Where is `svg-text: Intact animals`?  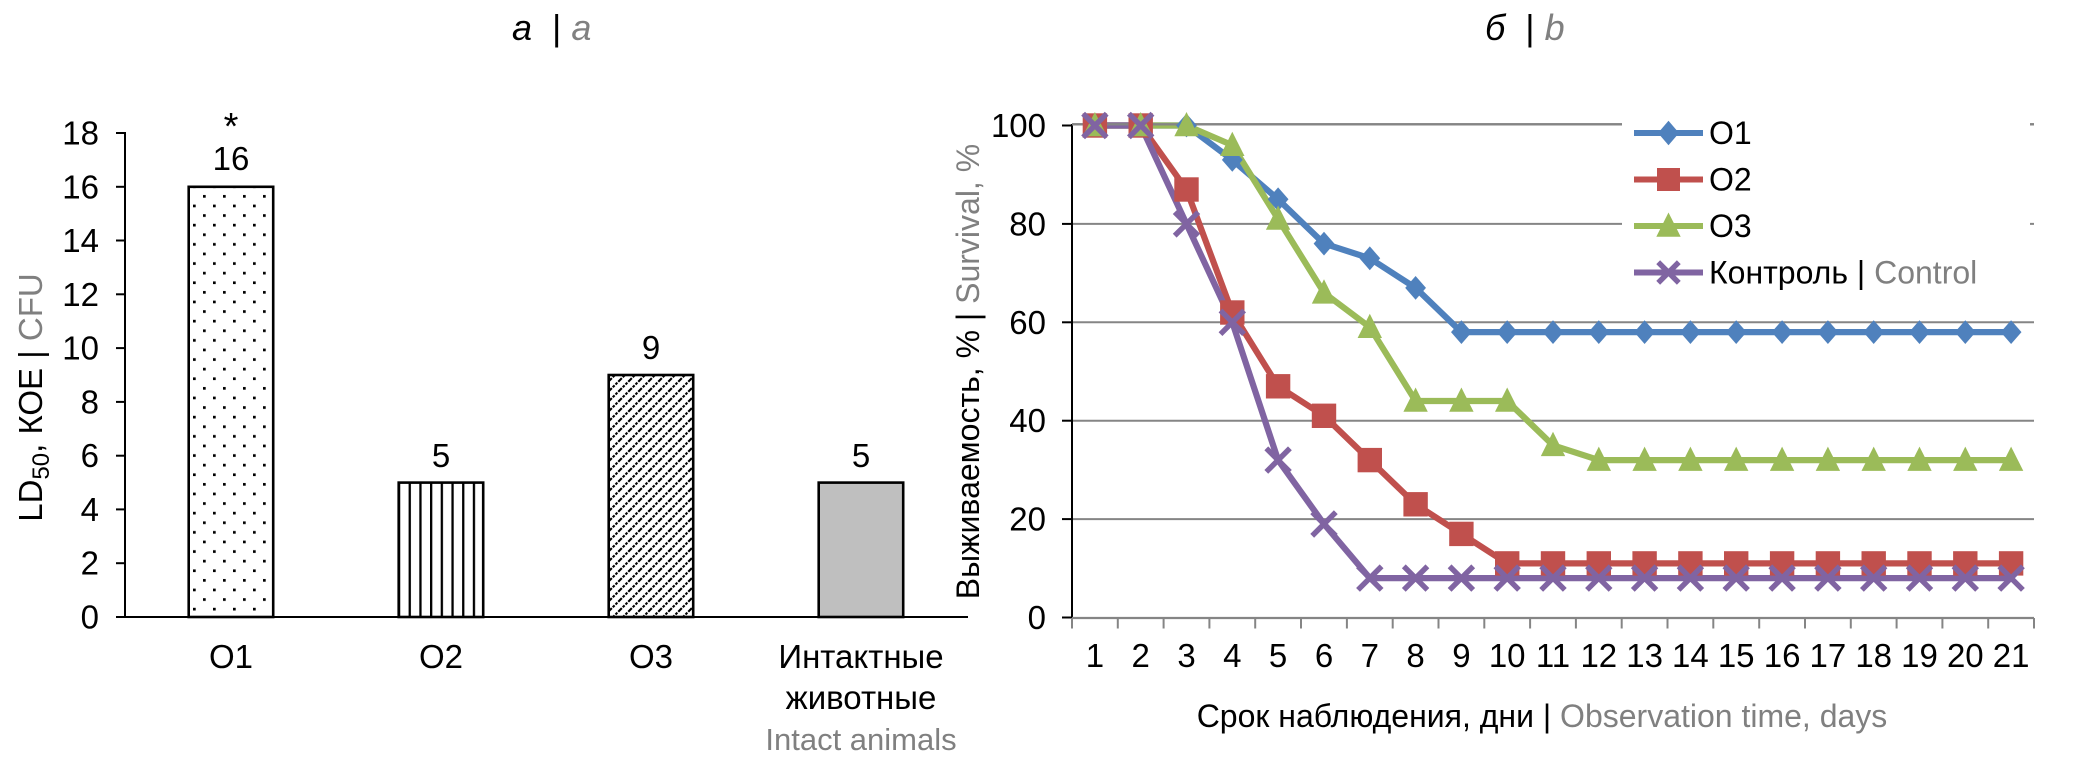
svg-text: Intact animals is located at coordinates (860, 739).